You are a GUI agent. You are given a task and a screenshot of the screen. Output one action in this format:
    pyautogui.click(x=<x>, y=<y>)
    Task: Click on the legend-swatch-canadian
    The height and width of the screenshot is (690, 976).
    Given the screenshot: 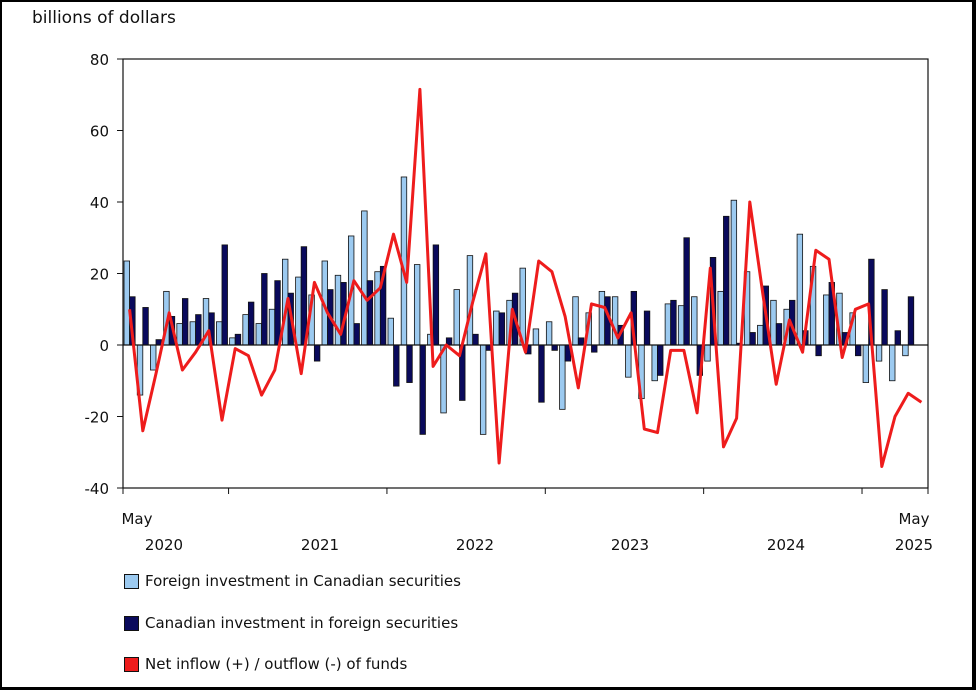 What is the action you would take?
    pyautogui.click(x=131, y=623)
    